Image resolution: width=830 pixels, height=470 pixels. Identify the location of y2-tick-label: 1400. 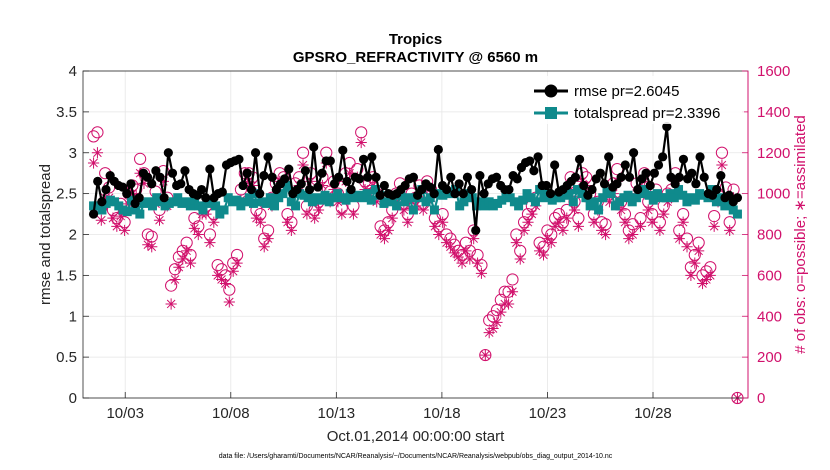
(773, 112).